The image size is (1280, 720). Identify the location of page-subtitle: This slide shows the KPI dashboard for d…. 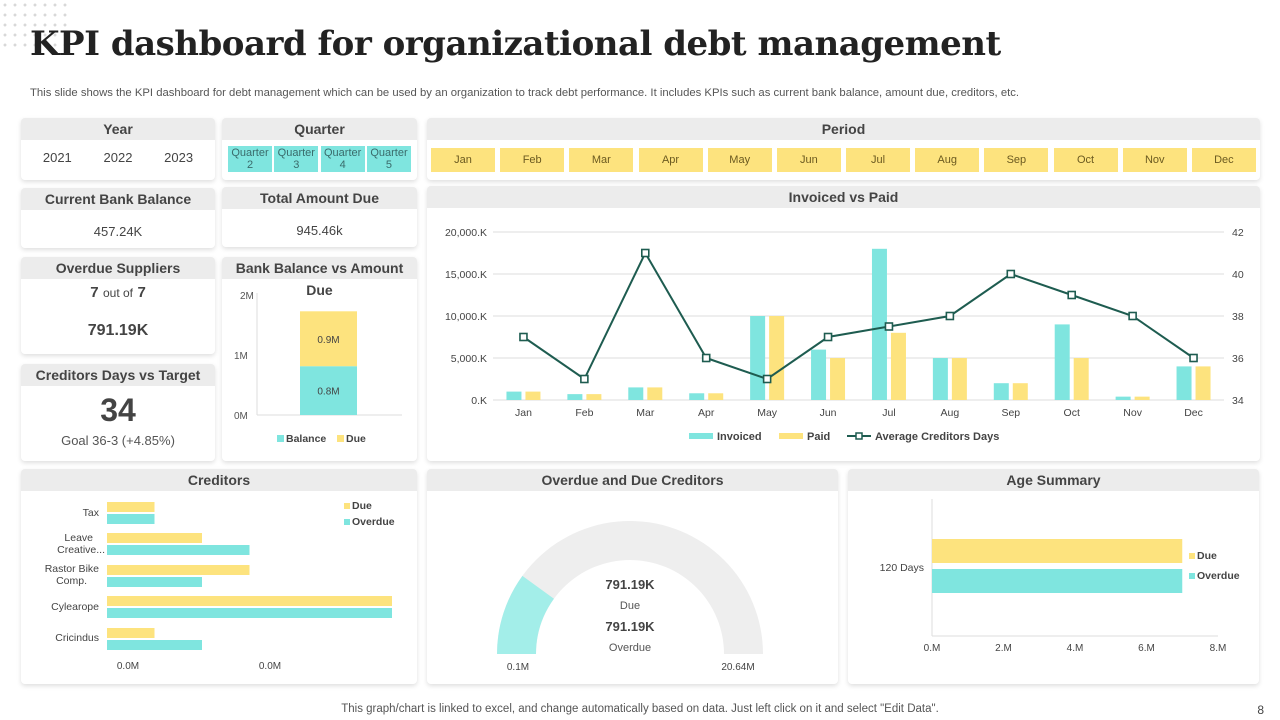
(525, 93).